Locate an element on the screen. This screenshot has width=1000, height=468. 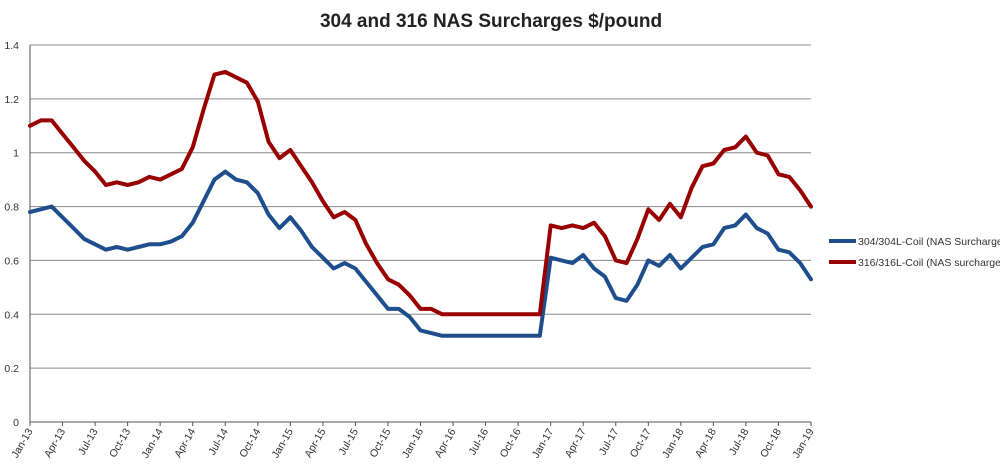
x-tick-label: Jul-16 is located at coordinates (478, 441).